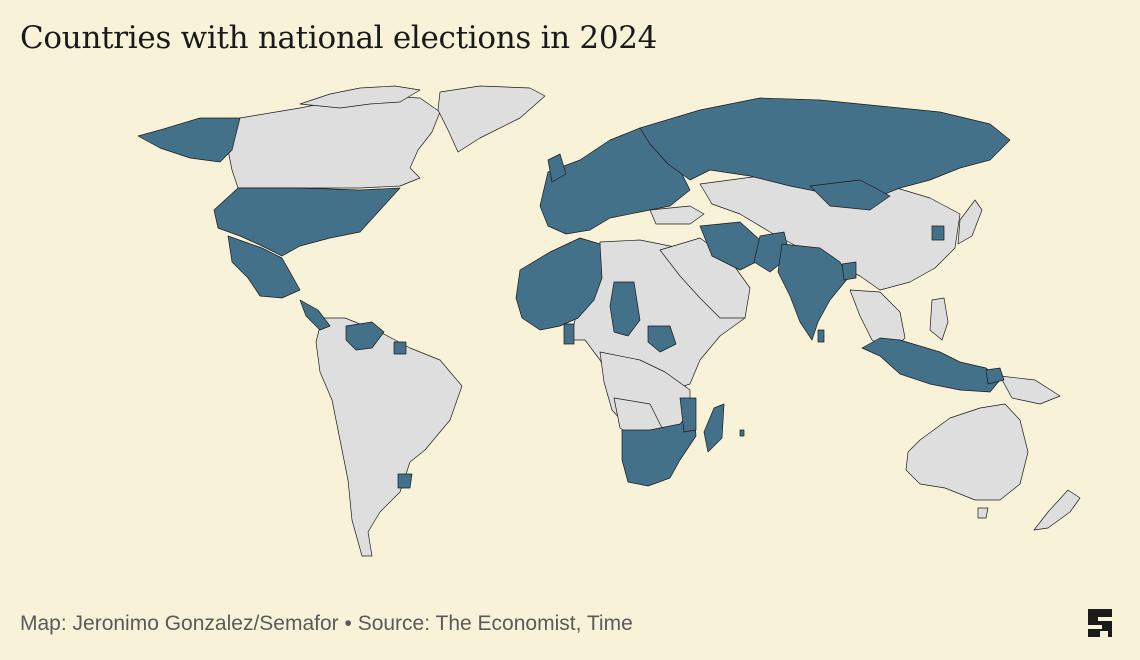 Image resolution: width=1140 pixels, height=660 pixels. Describe the element at coordinates (334, 142) in the screenshot. I see `country-canada` at that location.